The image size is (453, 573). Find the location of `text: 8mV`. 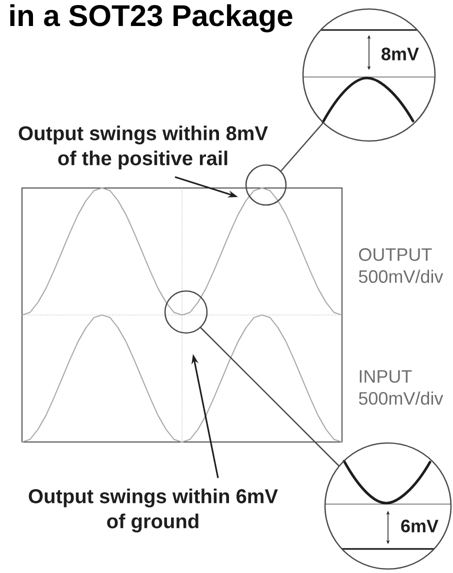

text: 8mV is located at coordinates (400, 54).